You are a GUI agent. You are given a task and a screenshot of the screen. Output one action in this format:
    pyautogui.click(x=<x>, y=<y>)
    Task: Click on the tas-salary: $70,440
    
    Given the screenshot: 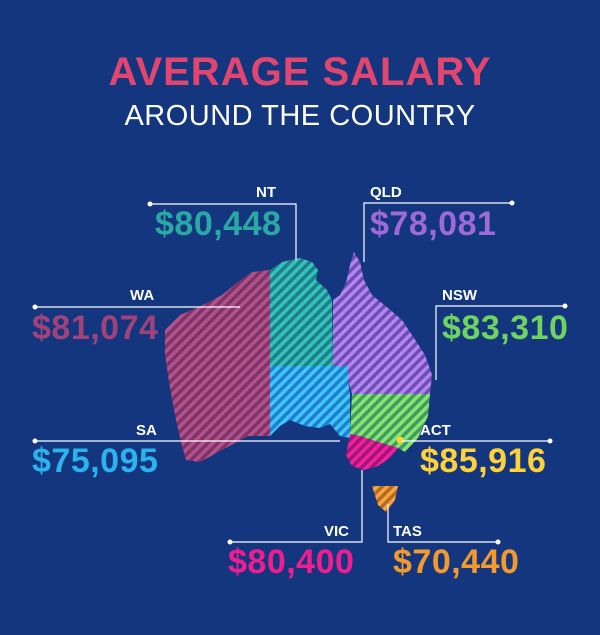 What is the action you would take?
    pyautogui.click(x=456, y=562)
    